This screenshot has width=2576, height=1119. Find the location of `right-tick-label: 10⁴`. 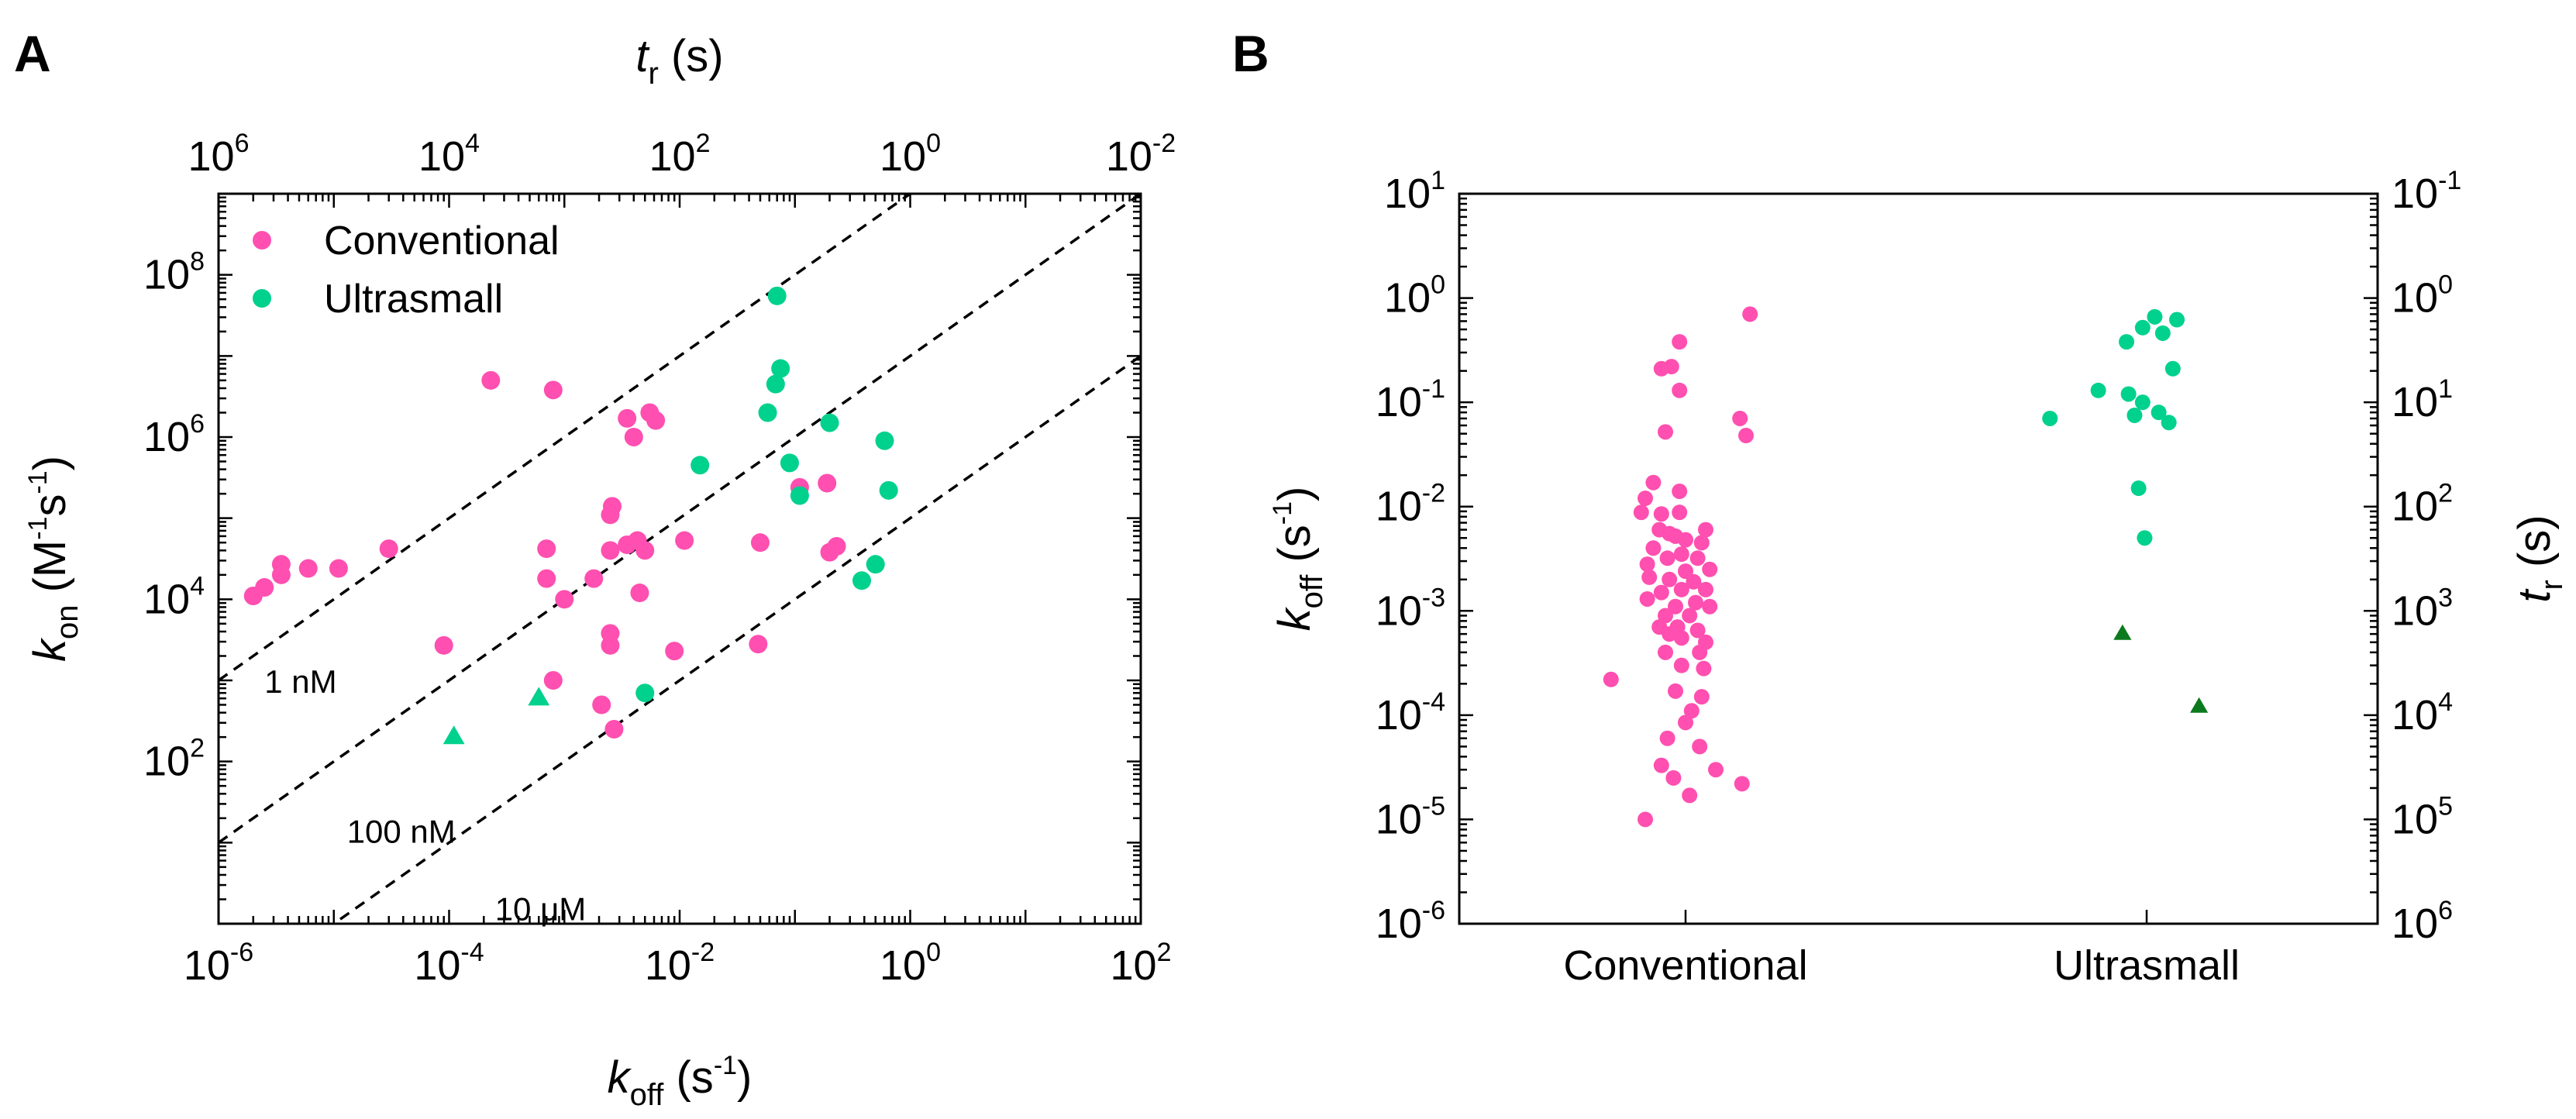

right-tick-label: 10⁴ is located at coordinates (2422, 713).